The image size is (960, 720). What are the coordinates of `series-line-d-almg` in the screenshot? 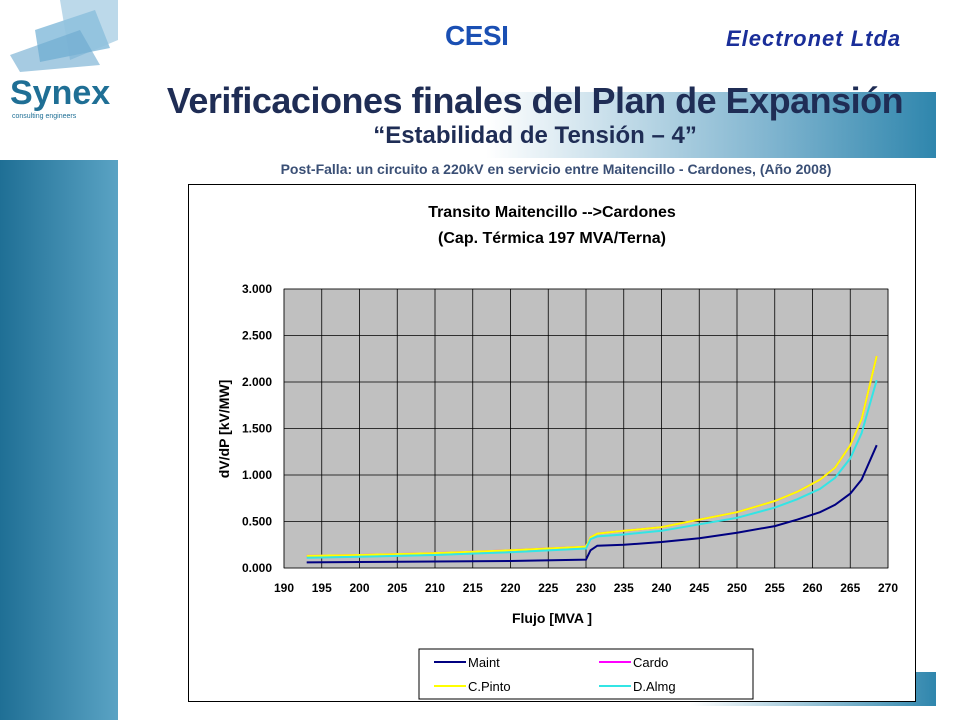 It's located at (592, 469).